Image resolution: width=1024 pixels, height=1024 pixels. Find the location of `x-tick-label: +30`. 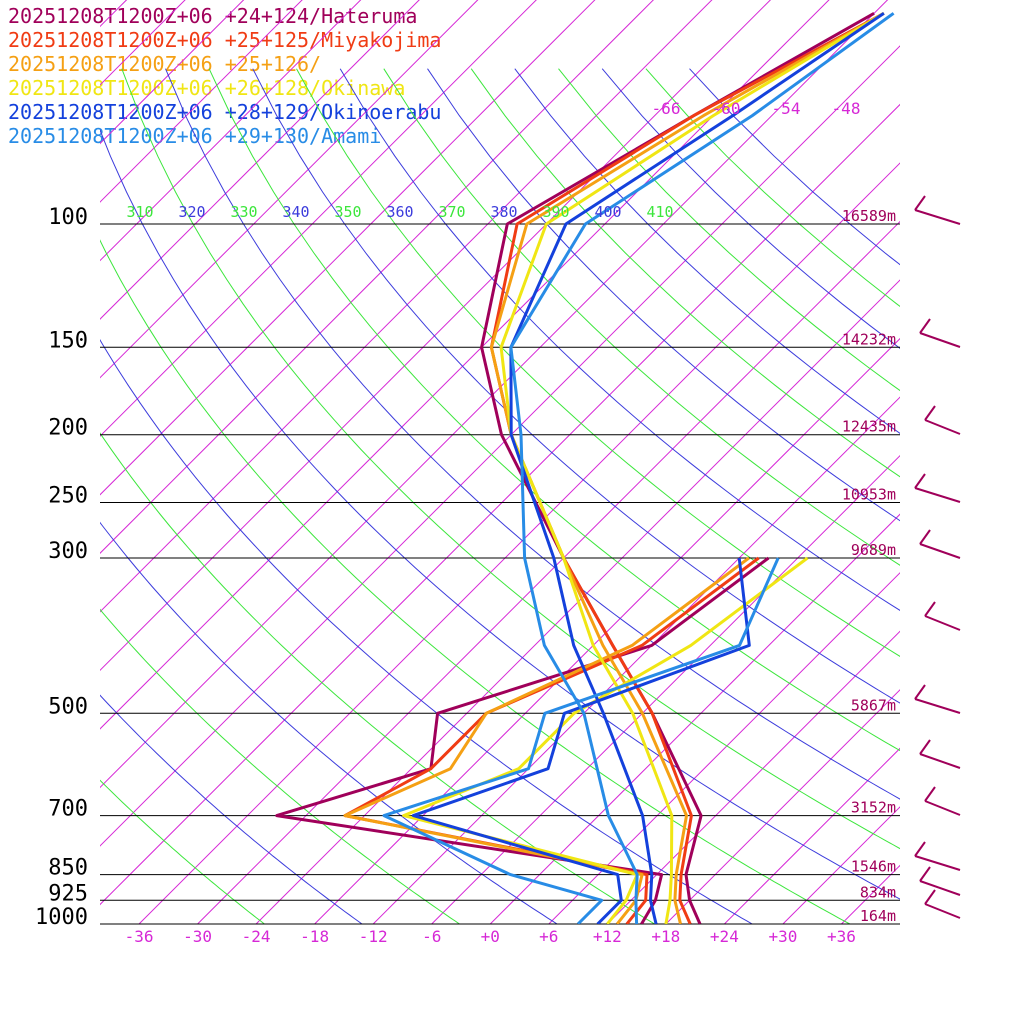

x-tick-label: +30 is located at coordinates (782, 936).